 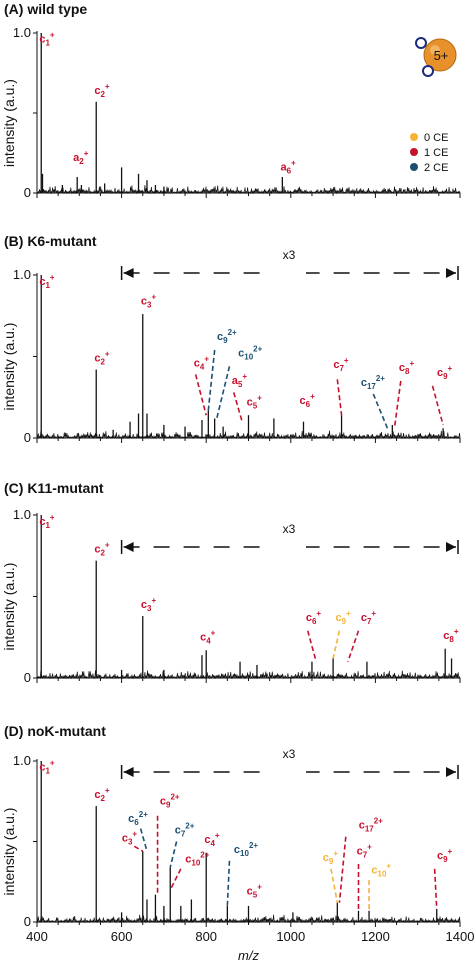 What do you see at coordinates (54, 488) in the screenshot?
I see `panel-title: (C) K11-mutant` at bounding box center [54, 488].